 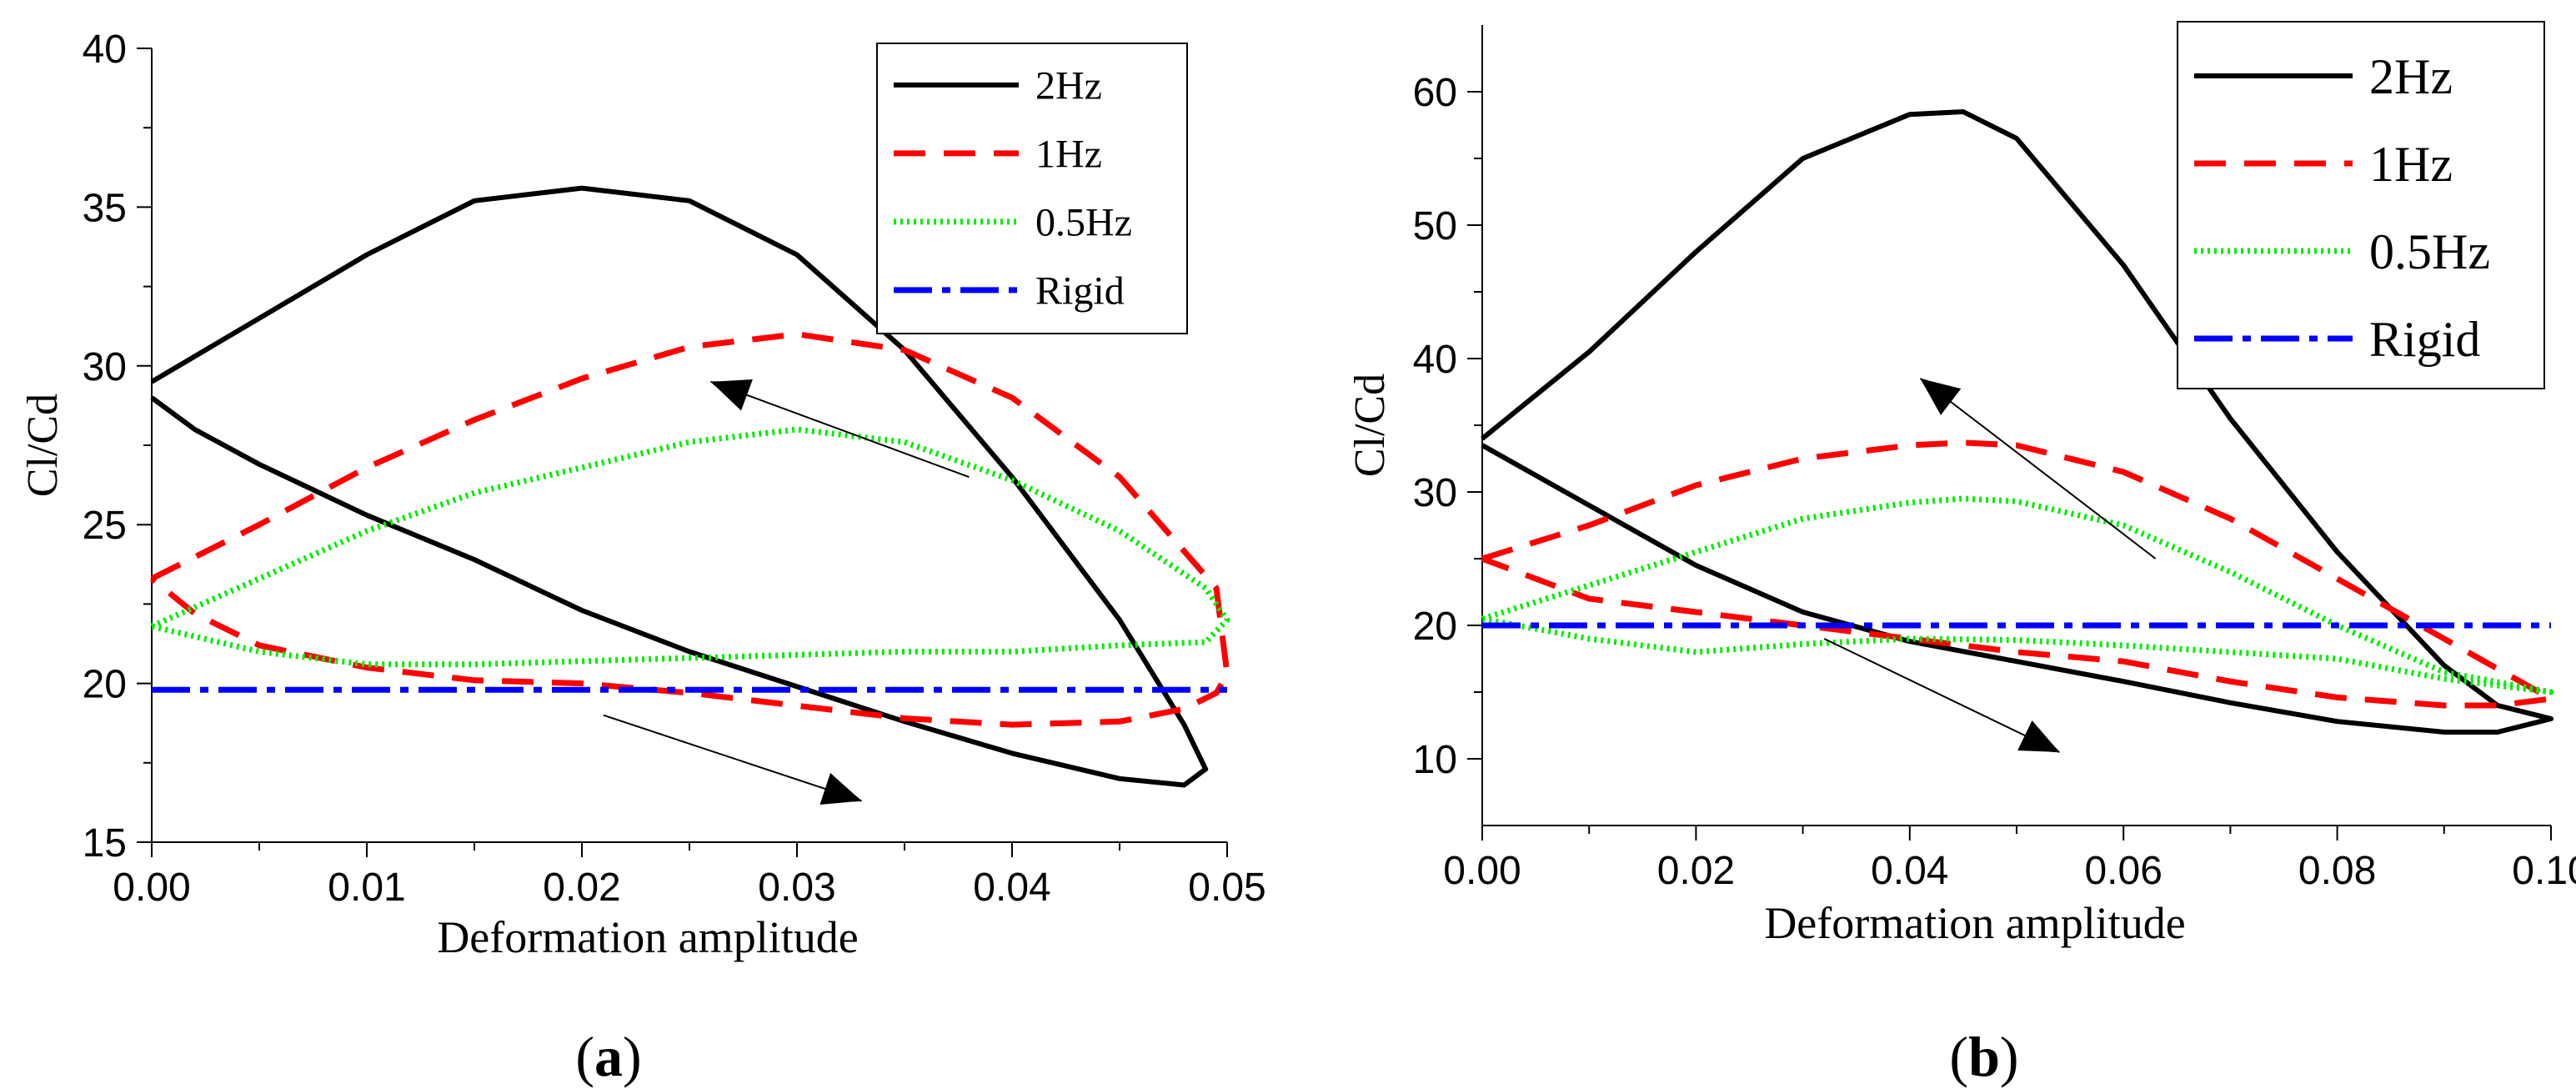 What do you see at coordinates (1435, 226) in the screenshot?
I see `y-tick-label: 50` at bounding box center [1435, 226].